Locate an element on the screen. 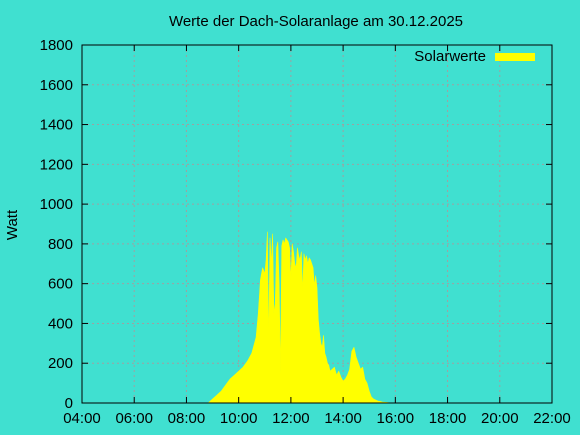 The height and width of the screenshot is (435, 580). y-axis-label: Watt is located at coordinates (12, 224).